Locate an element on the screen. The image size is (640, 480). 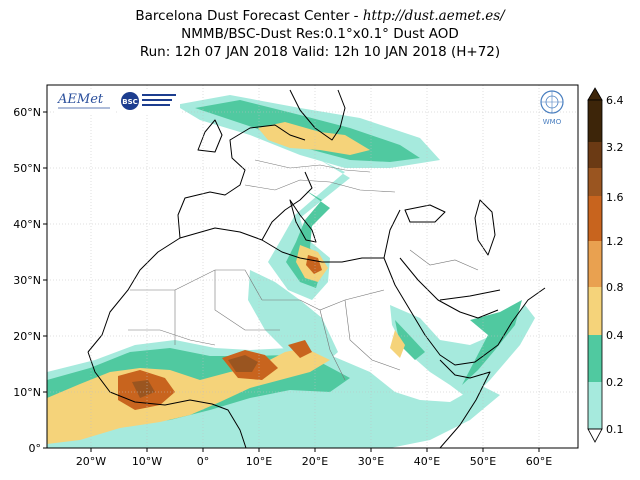
lat-tick-label: 40°N is located at coordinates (27, 224).